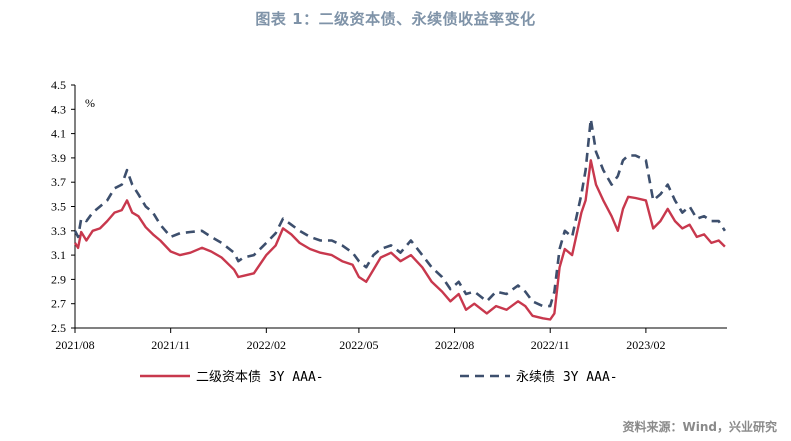 The width and height of the screenshot is (791, 441). I want to click on y-tick-label: 3.3, so click(58, 231).